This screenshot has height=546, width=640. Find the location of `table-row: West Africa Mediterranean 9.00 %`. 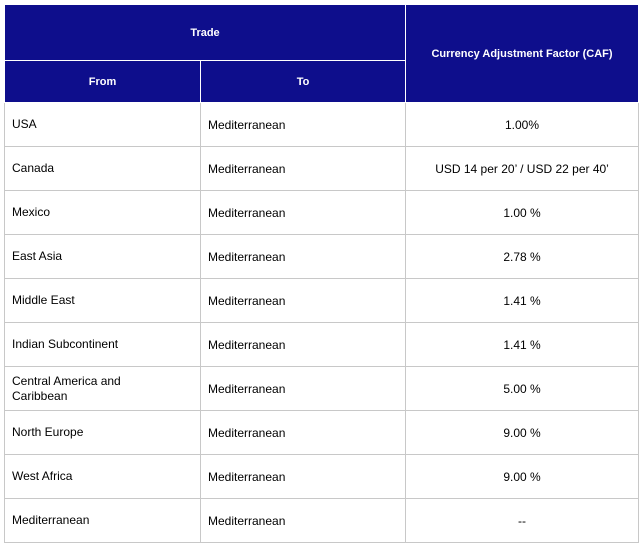

table-row: West Africa Mediterranean 9.00 % is located at coordinates (322, 476).